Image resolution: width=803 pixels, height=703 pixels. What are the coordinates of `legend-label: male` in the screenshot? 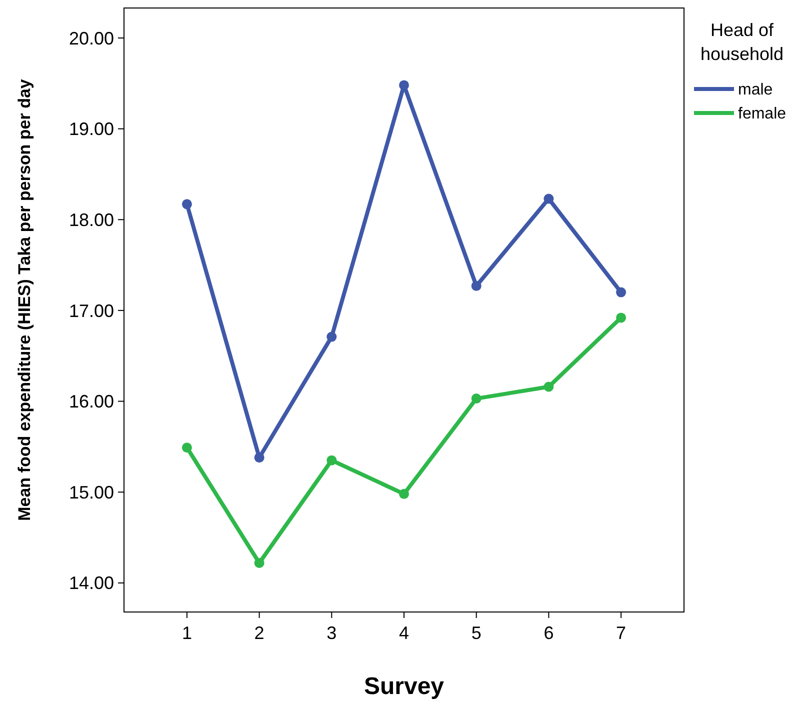 It's located at (755, 90).